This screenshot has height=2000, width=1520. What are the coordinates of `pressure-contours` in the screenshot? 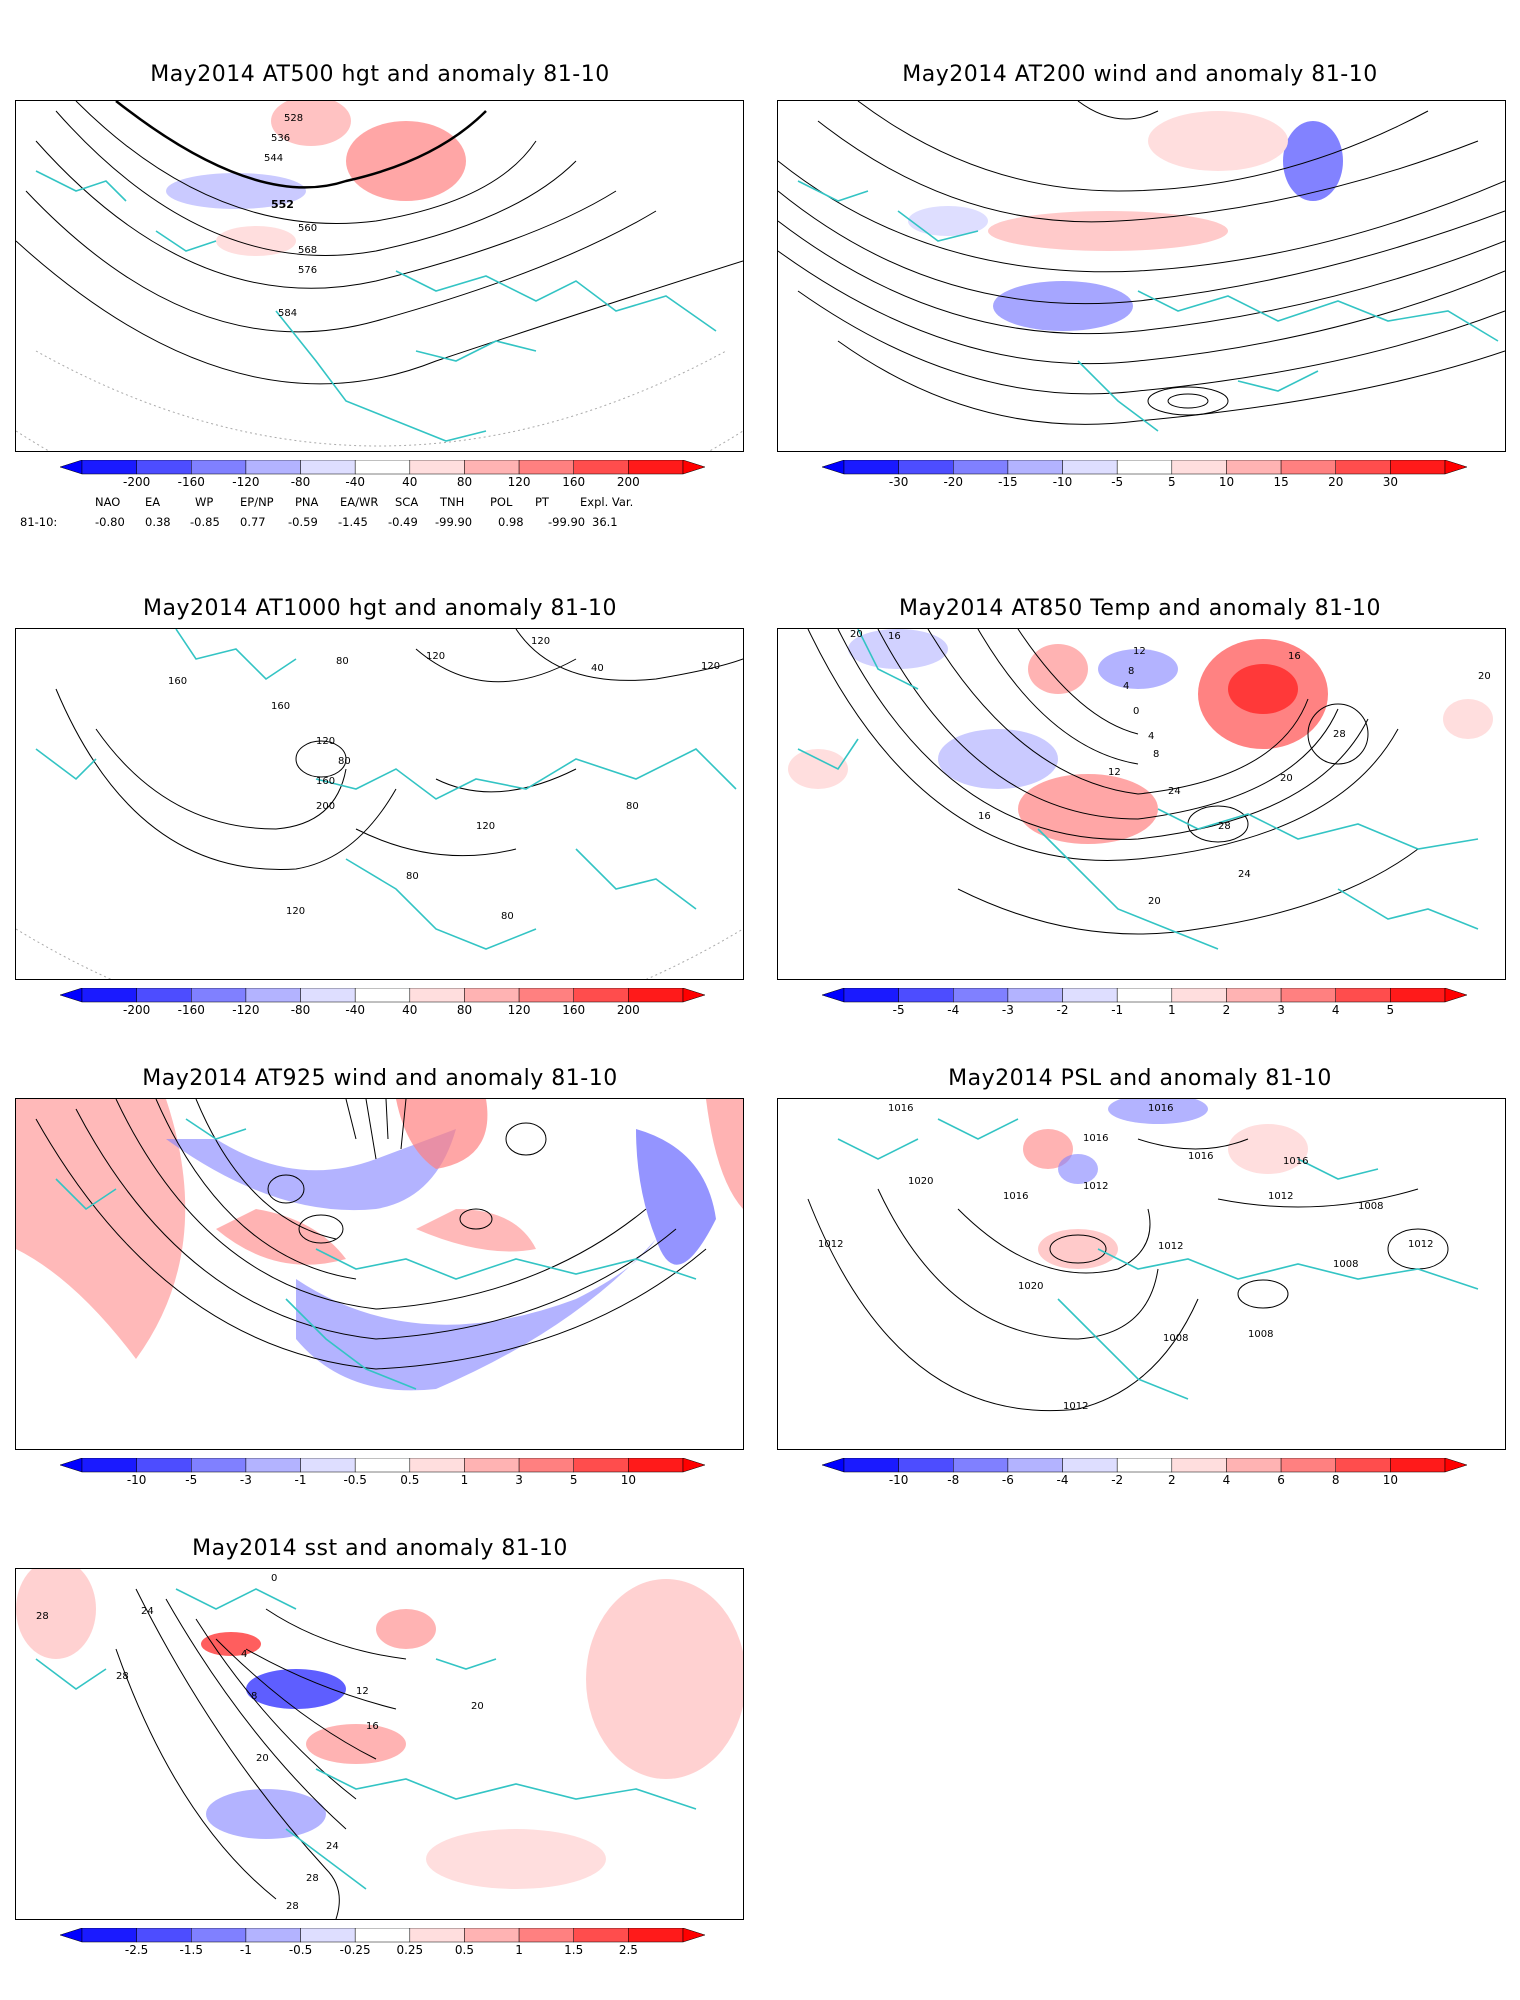 It's located at (1128, 1274).